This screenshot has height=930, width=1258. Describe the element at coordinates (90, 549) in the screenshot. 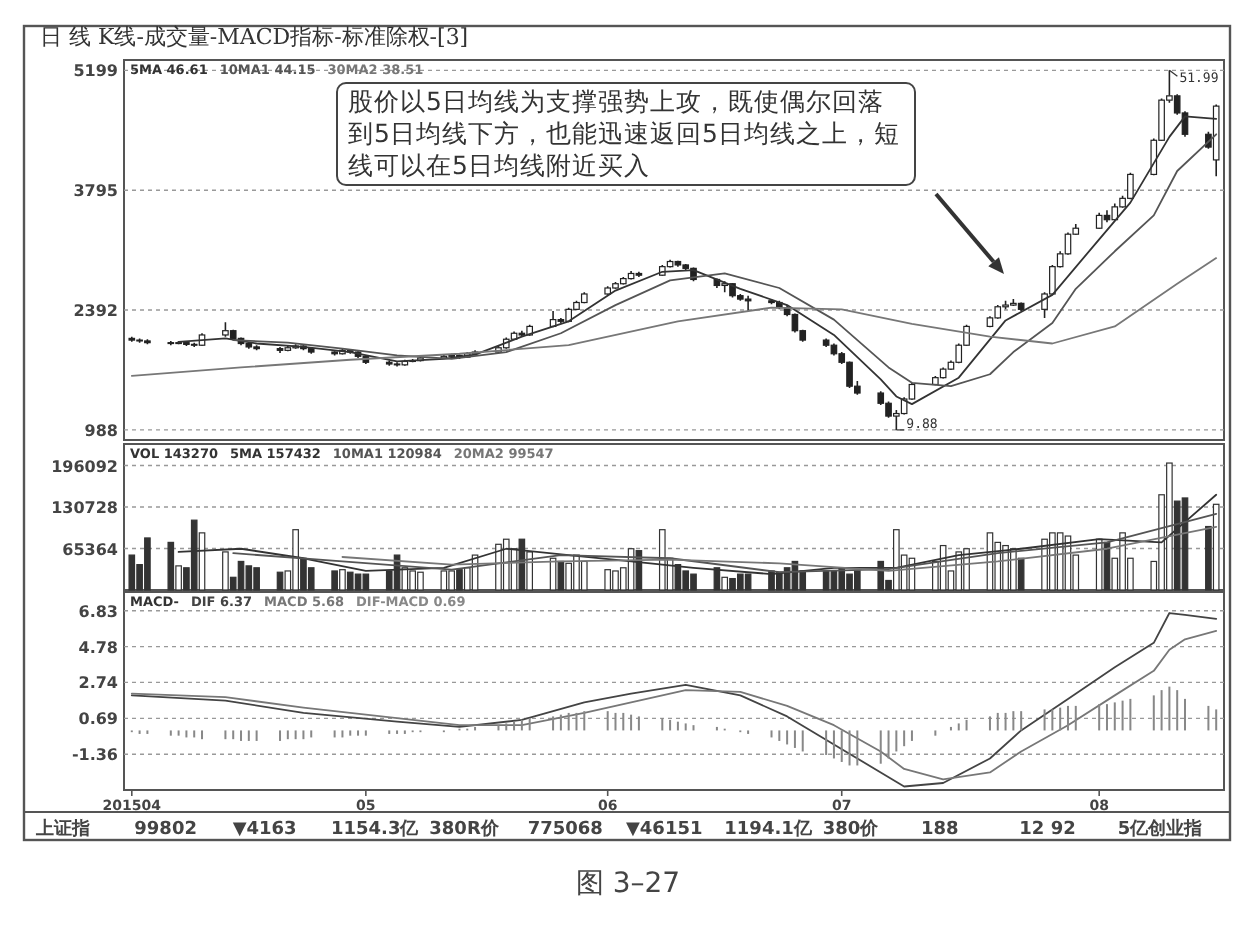

I see `y-tick-label: 65364` at that location.